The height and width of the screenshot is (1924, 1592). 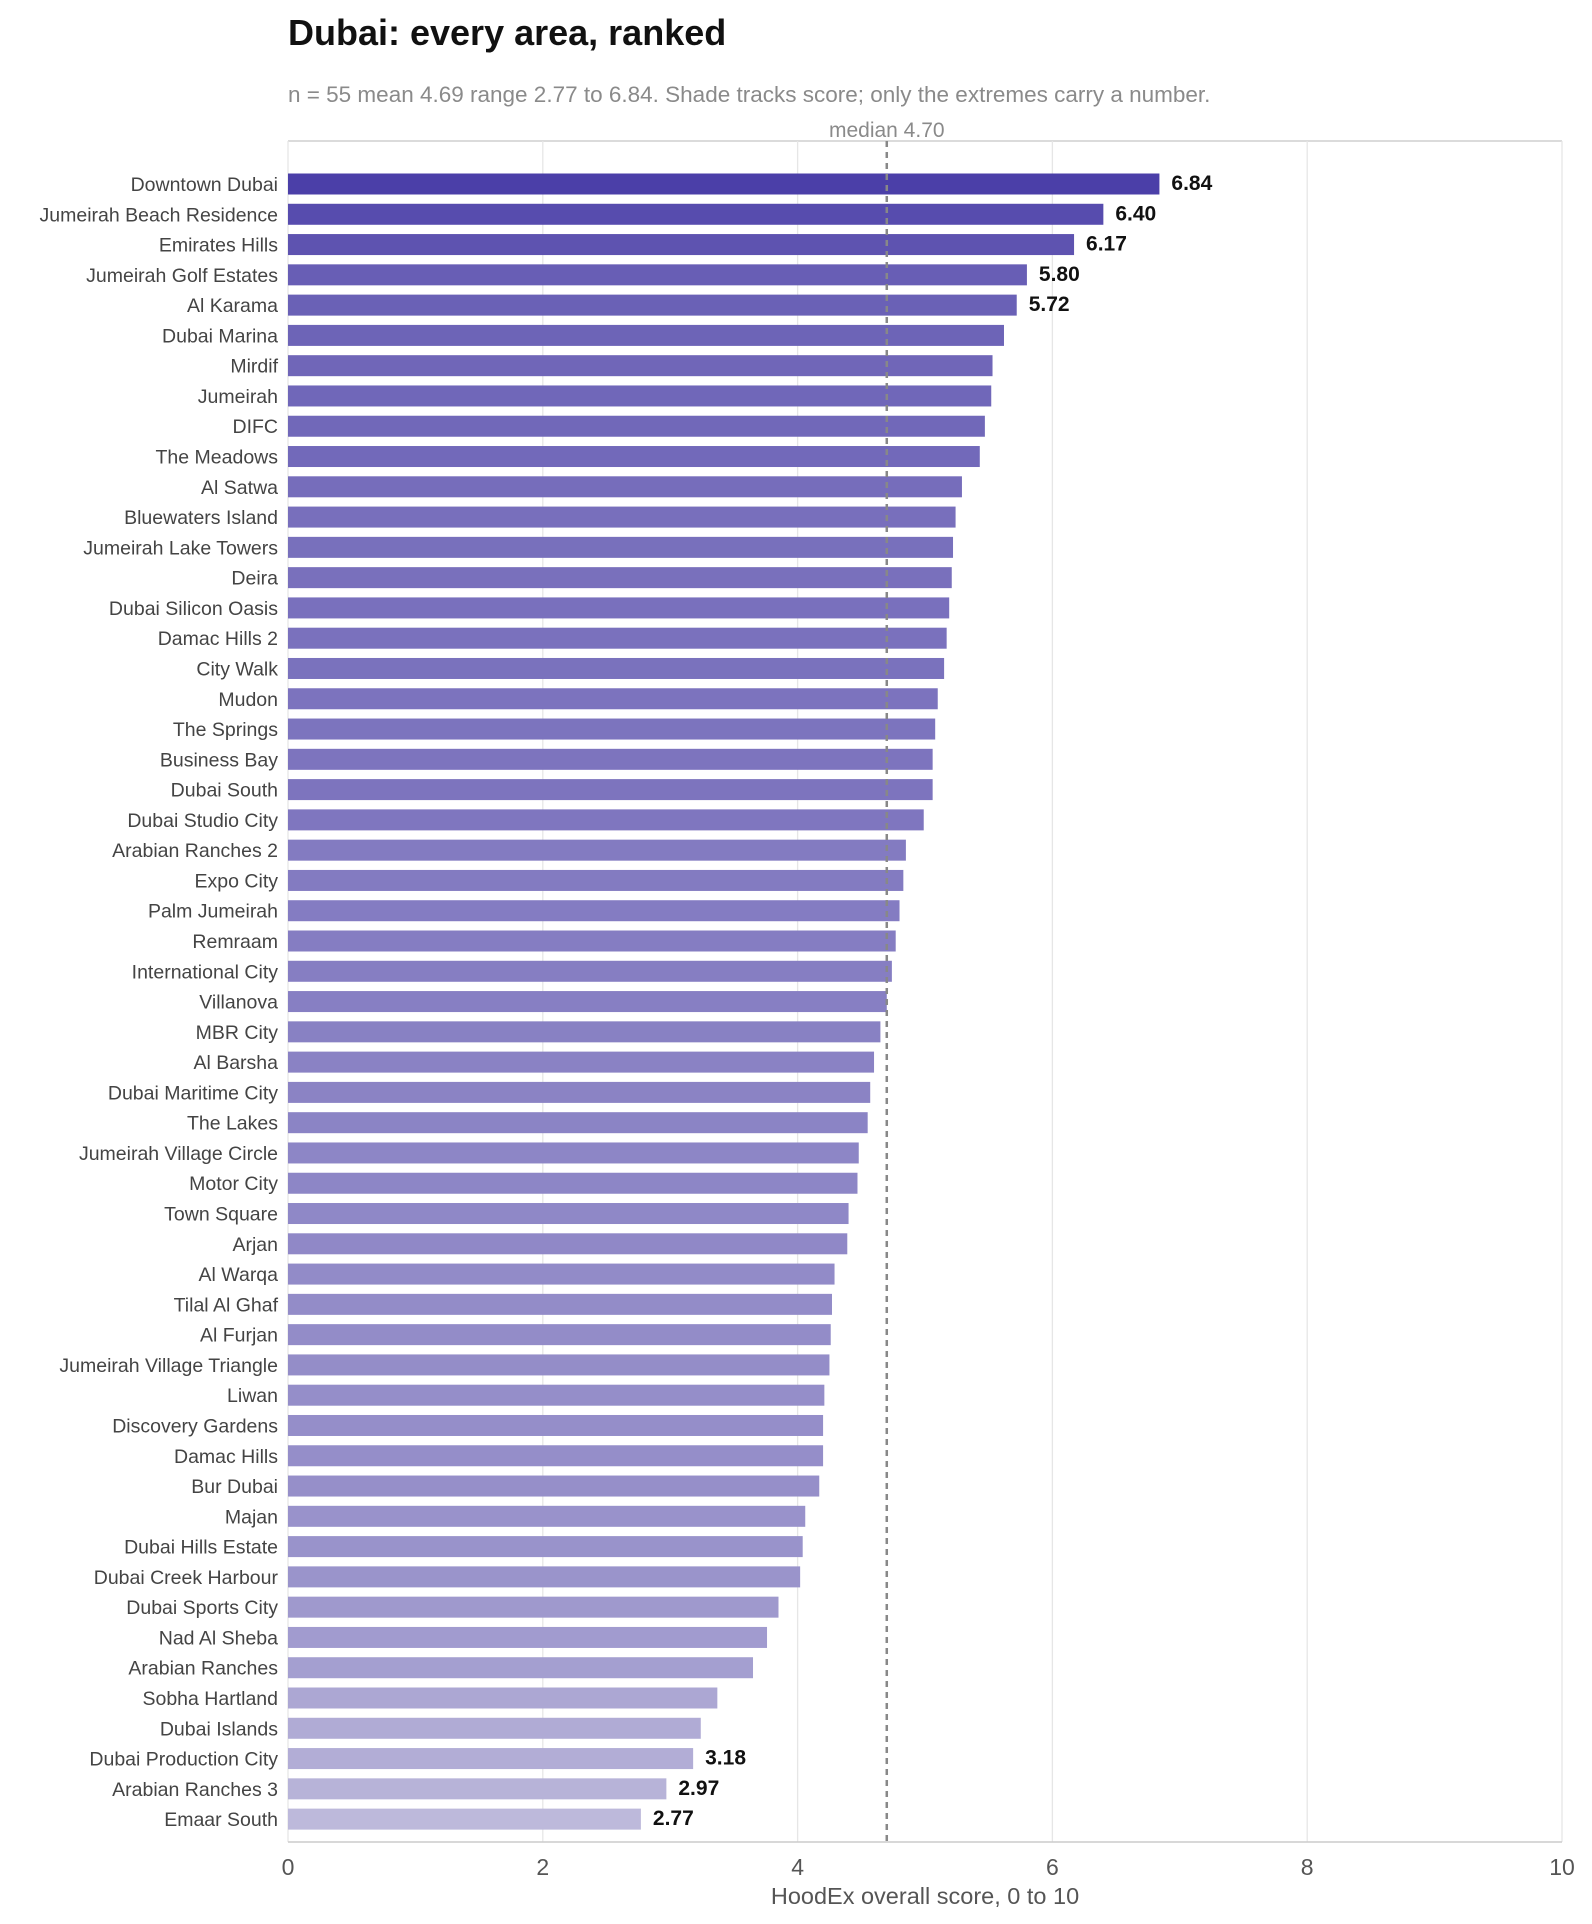 I want to click on category-label: Downtown Dubai, so click(x=204, y=185).